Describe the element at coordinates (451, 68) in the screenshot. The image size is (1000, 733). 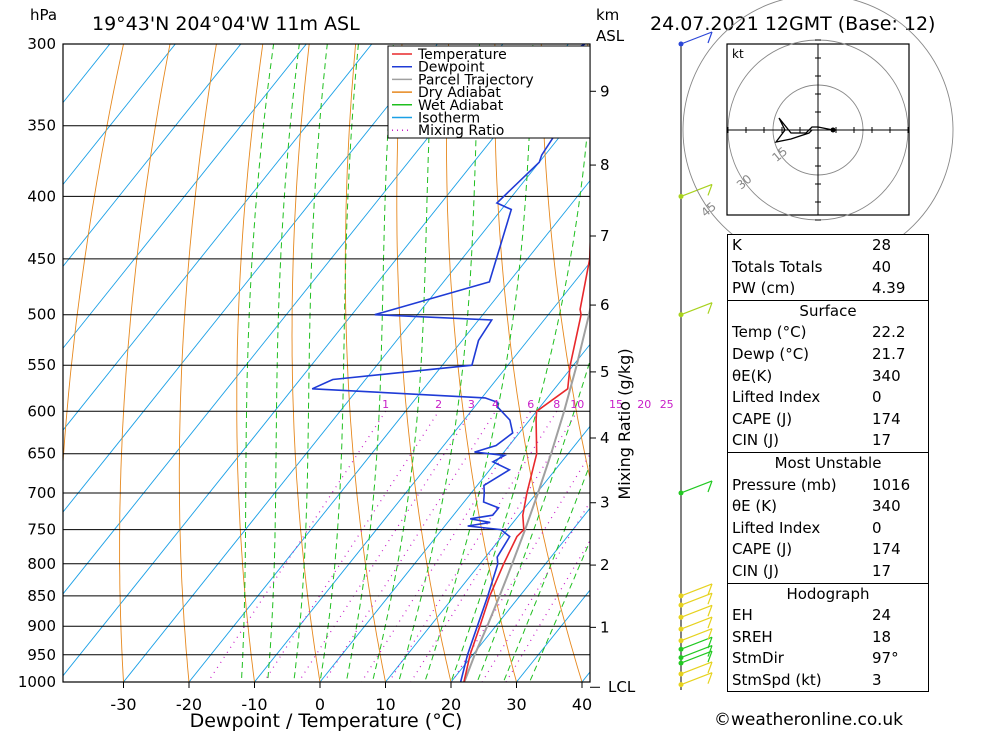
I see `legend-entry: Dewpoint` at that location.